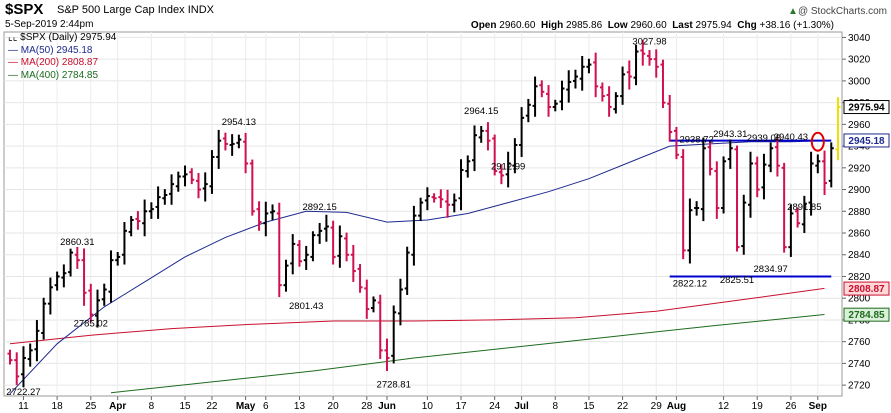 The image size is (891, 413). Describe the element at coordinates (49, 24) in the screenshot. I see `chart-datetime: 5-Sep-2019 2:44pm` at that location.